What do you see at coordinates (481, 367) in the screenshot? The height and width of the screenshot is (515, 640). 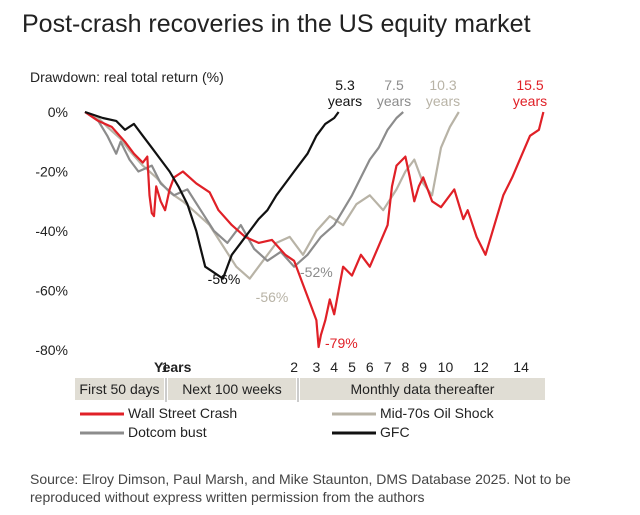 I see `x-tick-label: 12` at bounding box center [481, 367].